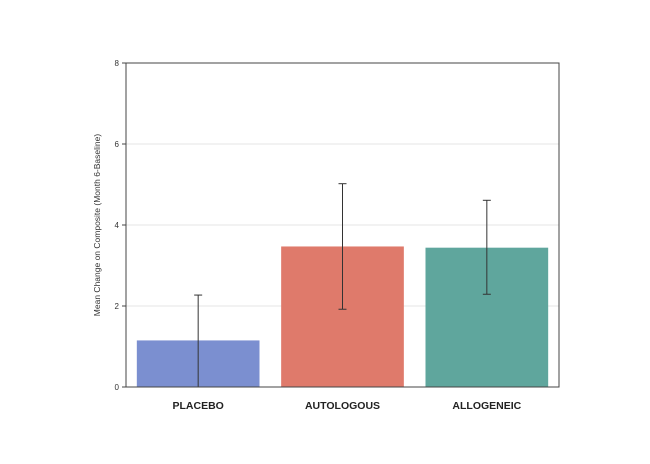 This screenshot has height=464, width=650. Describe the element at coordinates (197, 406) in the screenshot. I see `category-label: PLACEBO` at that location.